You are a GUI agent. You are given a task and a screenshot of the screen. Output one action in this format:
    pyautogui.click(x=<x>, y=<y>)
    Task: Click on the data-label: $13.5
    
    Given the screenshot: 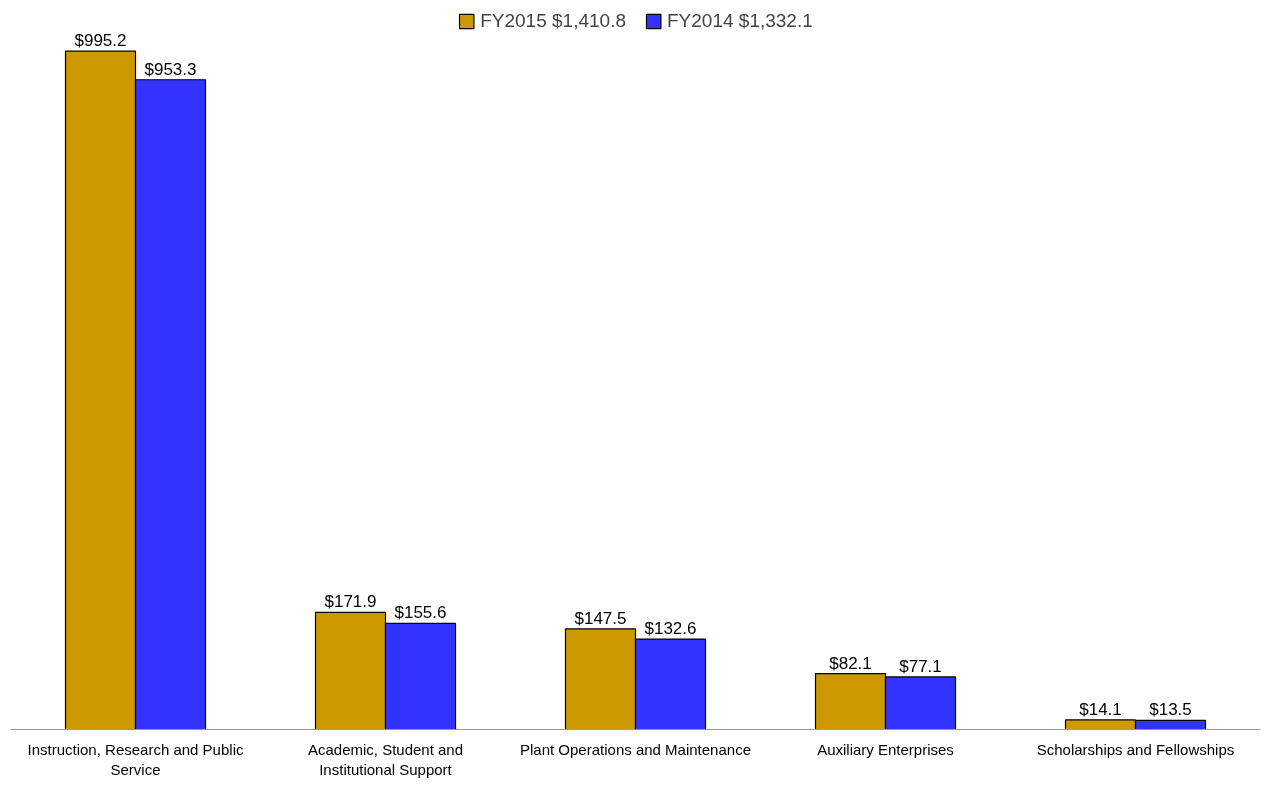 What is the action you would take?
    pyautogui.click(x=1170, y=710)
    